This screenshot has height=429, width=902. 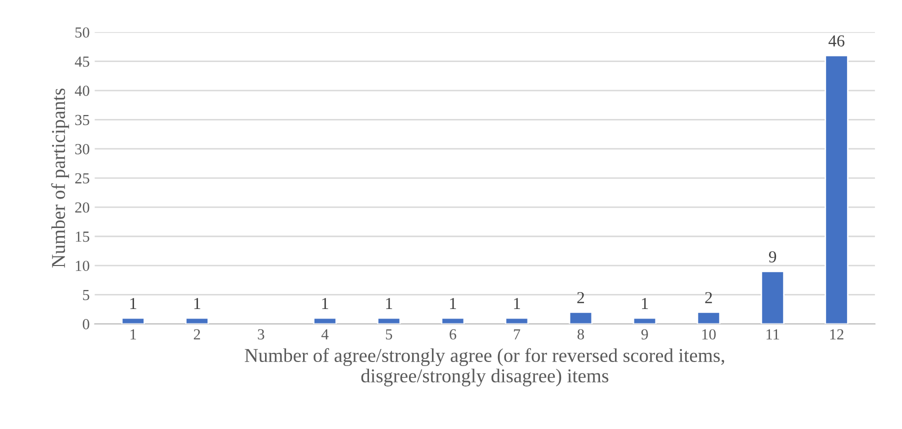 I want to click on y-tick-label: 0, so click(x=86, y=324).